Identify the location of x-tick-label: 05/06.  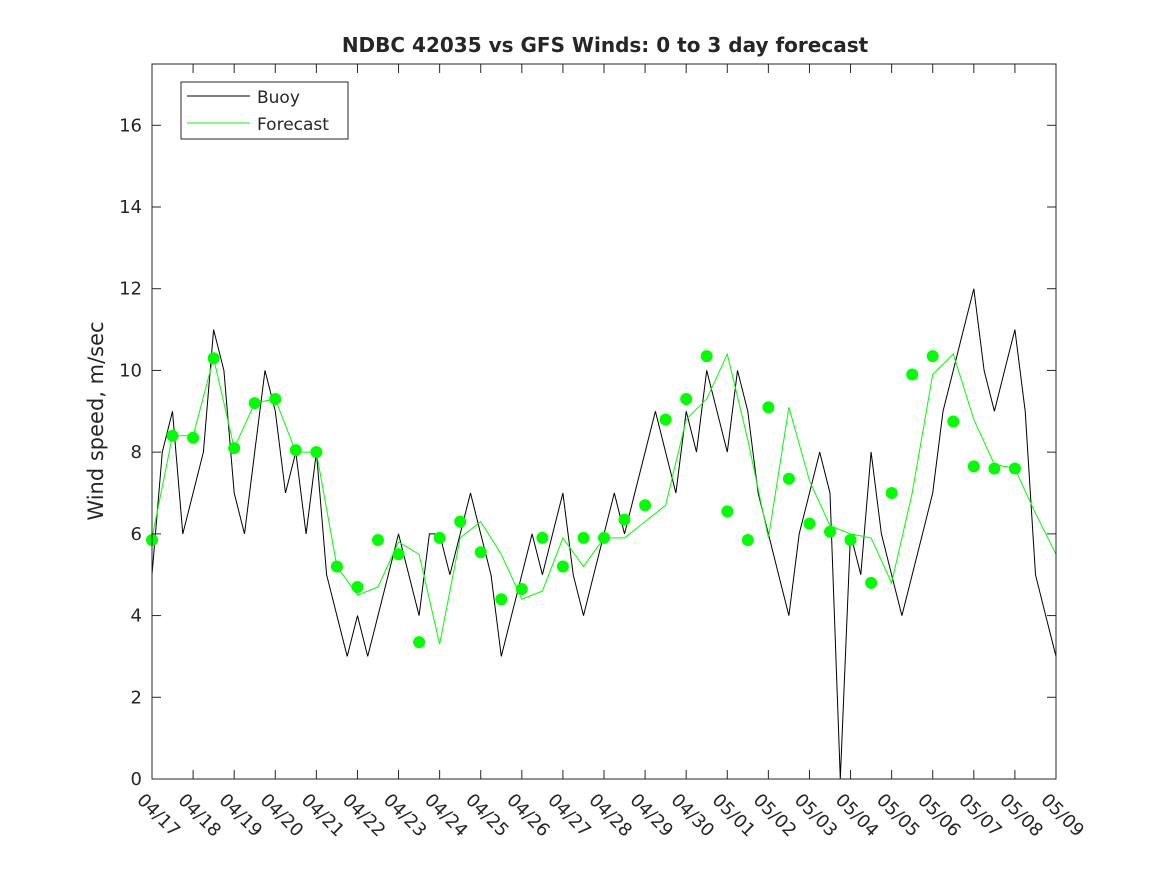
(939, 816).